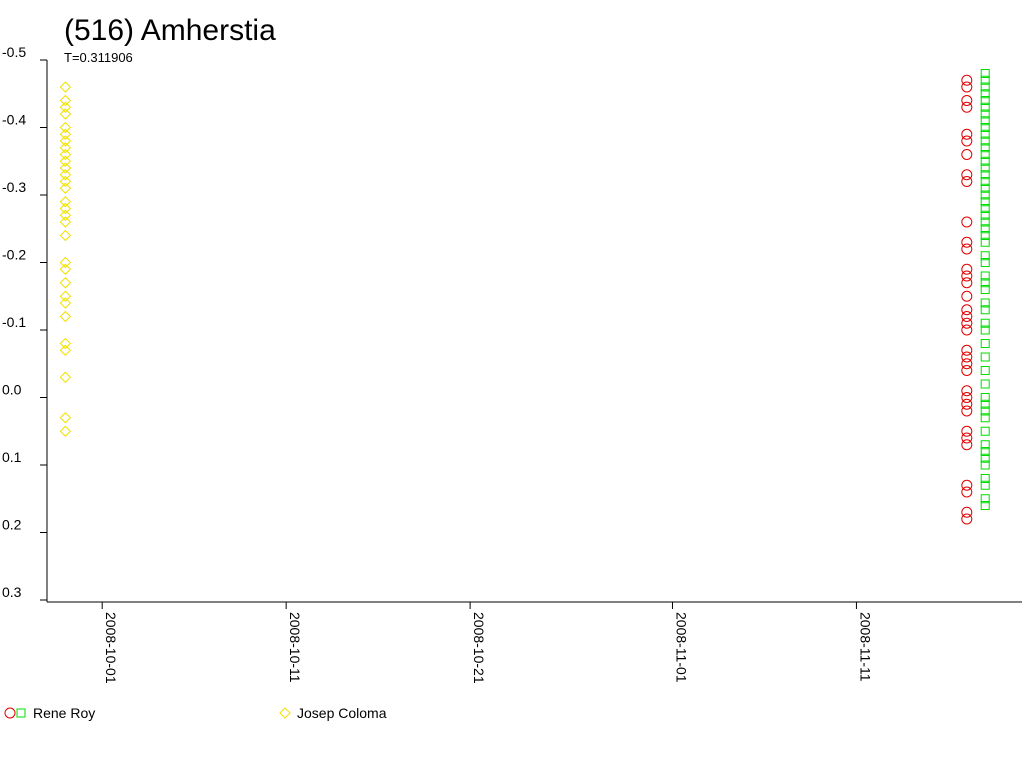 The width and height of the screenshot is (1024, 768). Describe the element at coordinates (12, 525) in the screenshot. I see `y-tick-label: 0.2` at that location.